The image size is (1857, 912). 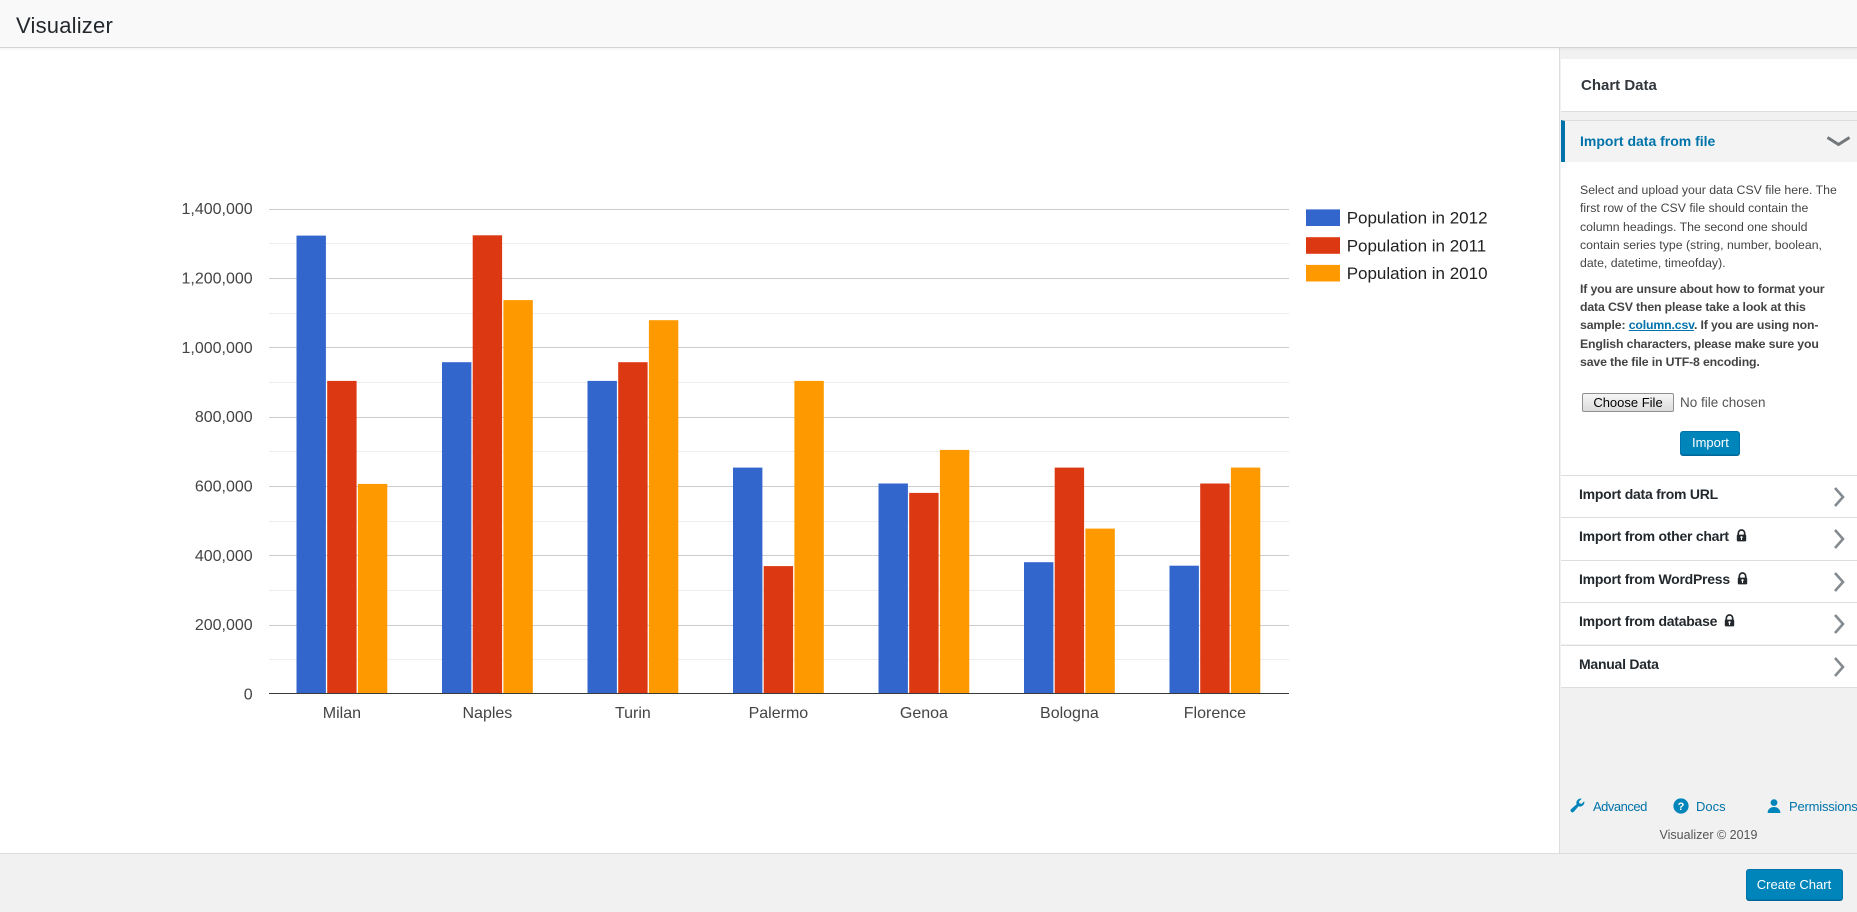 I want to click on svg-text: 400,000, so click(x=224, y=556).